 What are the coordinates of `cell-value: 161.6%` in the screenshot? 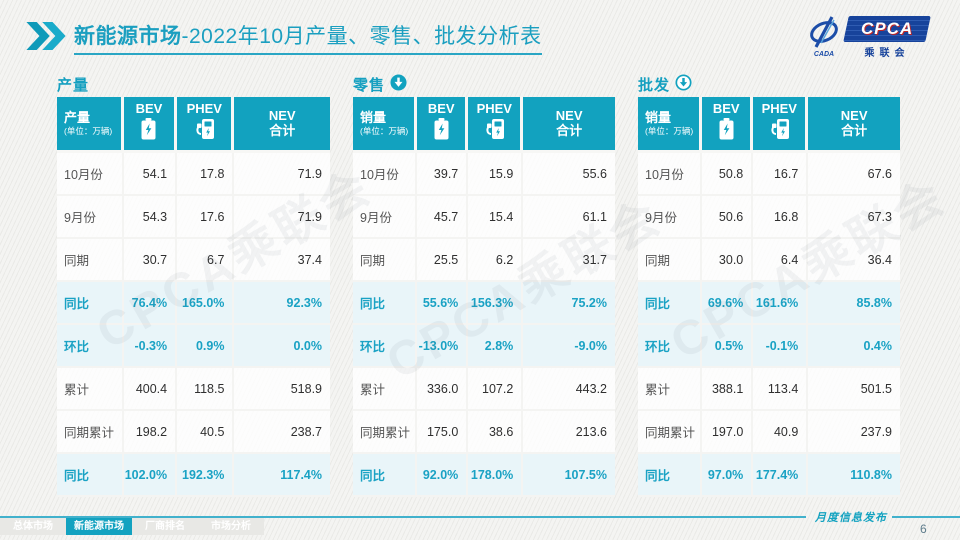 It's located at (781, 303).